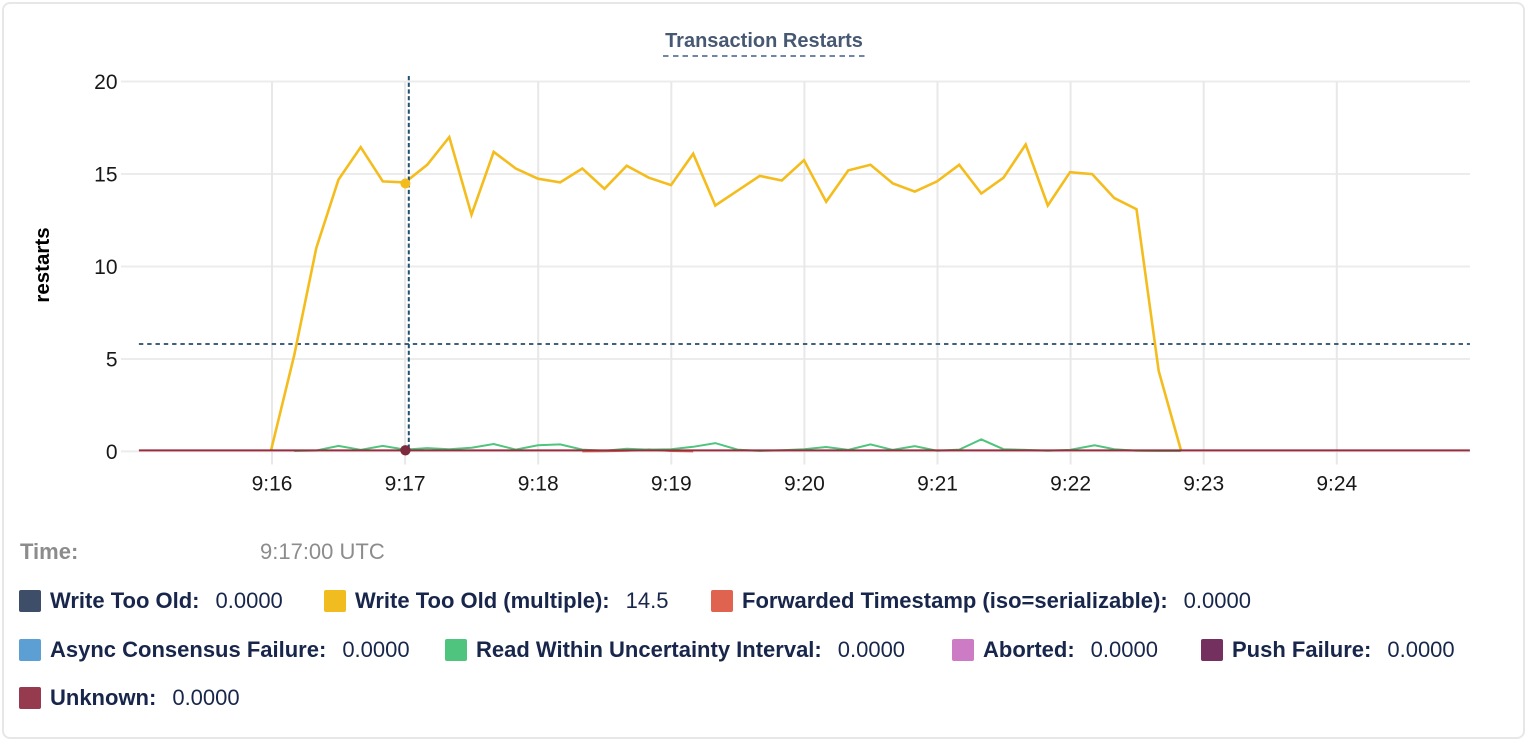  What do you see at coordinates (105, 267) in the screenshot?
I see `svg-text: 10` at bounding box center [105, 267].